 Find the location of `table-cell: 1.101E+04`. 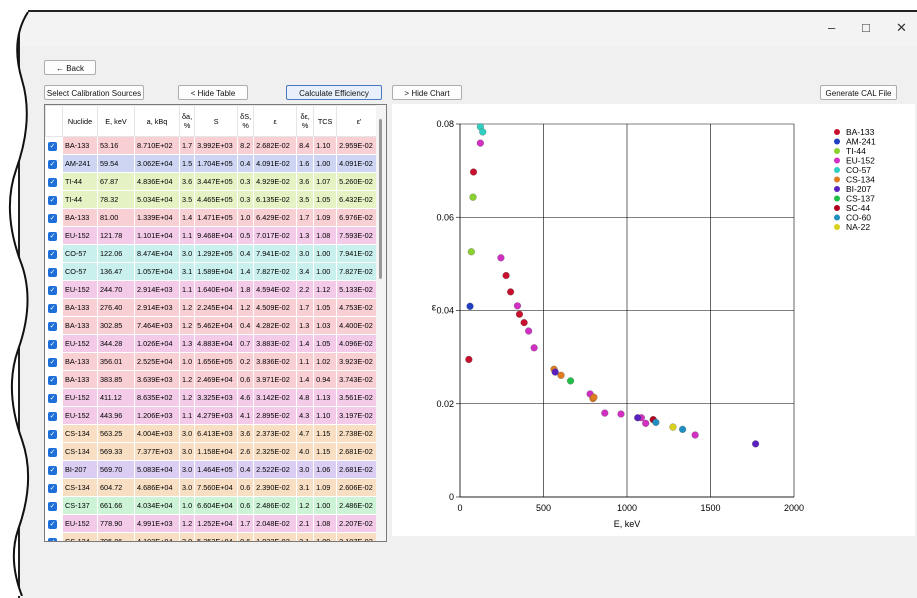

table-cell: 1.101E+04 is located at coordinates (157, 235).